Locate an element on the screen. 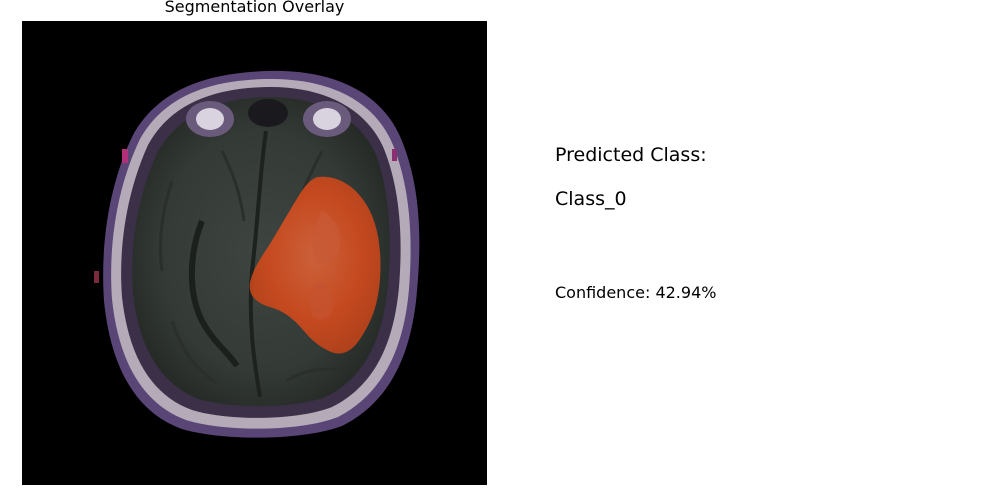 The image size is (1000, 500). predicted-class-value: Class_0 is located at coordinates (591, 199).